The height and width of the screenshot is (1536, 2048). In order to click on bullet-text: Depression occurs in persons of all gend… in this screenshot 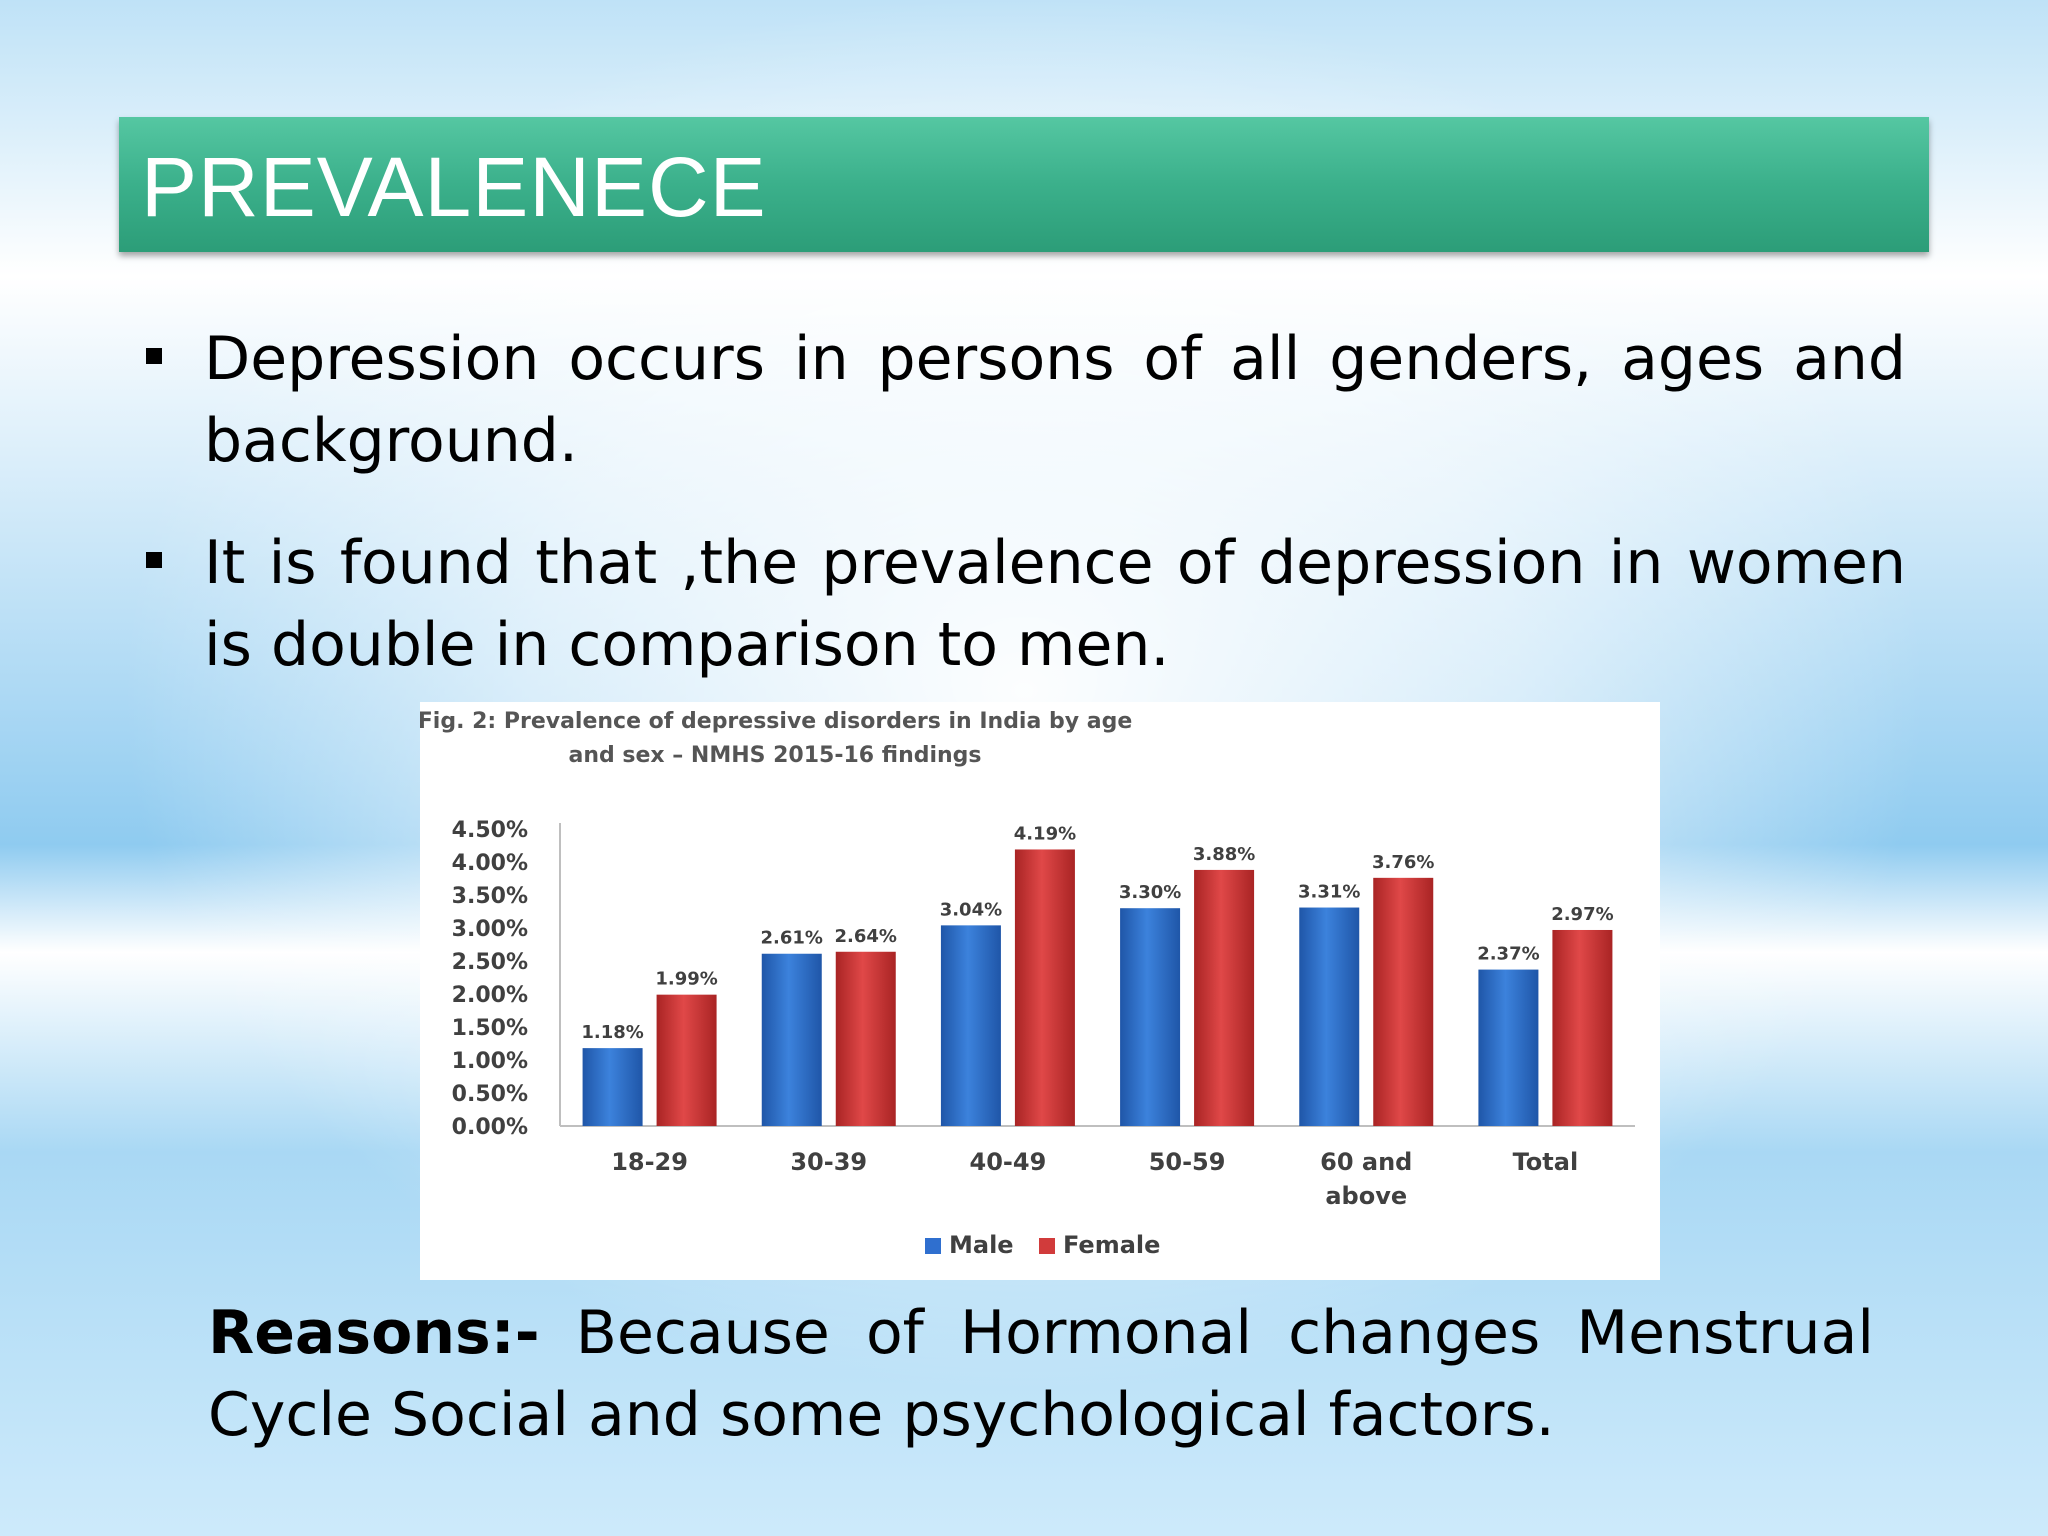, I will do `click(1055, 400)`.